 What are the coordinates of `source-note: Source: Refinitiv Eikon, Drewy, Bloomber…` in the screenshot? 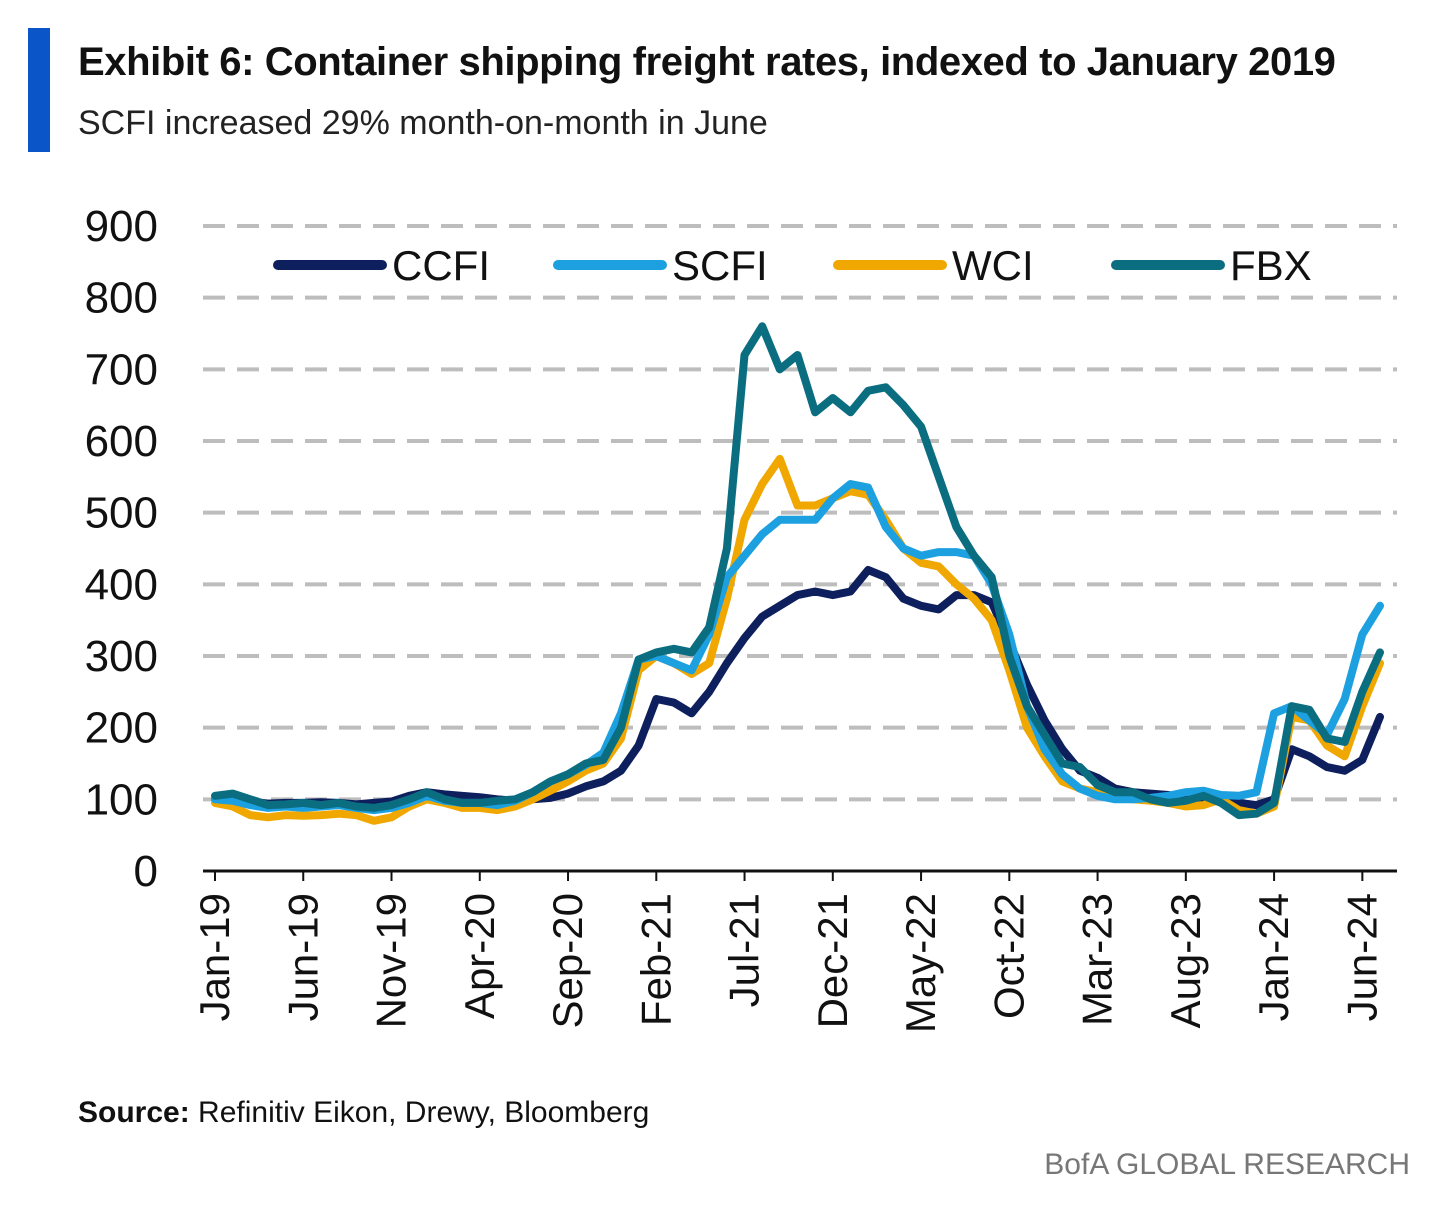 It's located at (363, 1113).